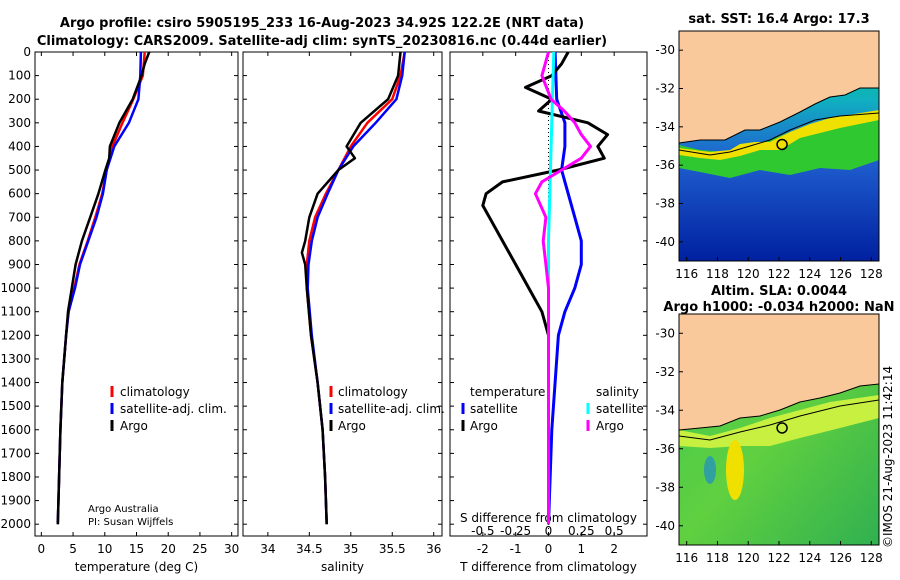 The height and width of the screenshot is (580, 900). Describe the element at coordinates (130, 522) in the screenshot. I see `credit-line-2: PI: Susan Wijffels` at that location.